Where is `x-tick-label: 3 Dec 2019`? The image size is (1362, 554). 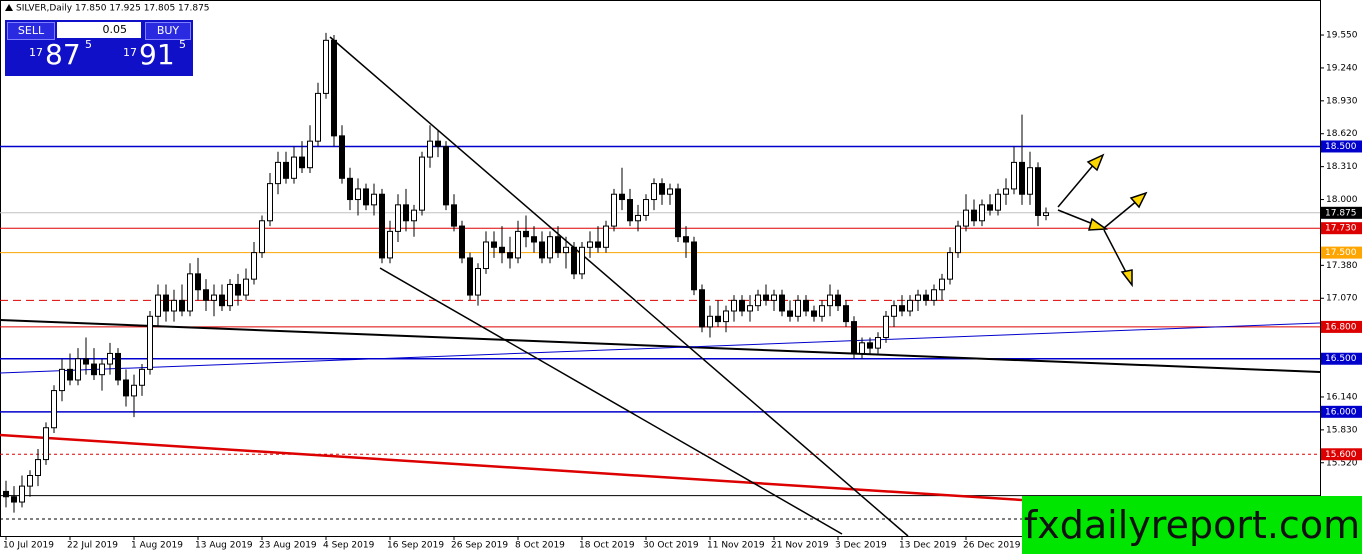 x-tick-label: 3 Dec 2019 is located at coordinates (861, 546).